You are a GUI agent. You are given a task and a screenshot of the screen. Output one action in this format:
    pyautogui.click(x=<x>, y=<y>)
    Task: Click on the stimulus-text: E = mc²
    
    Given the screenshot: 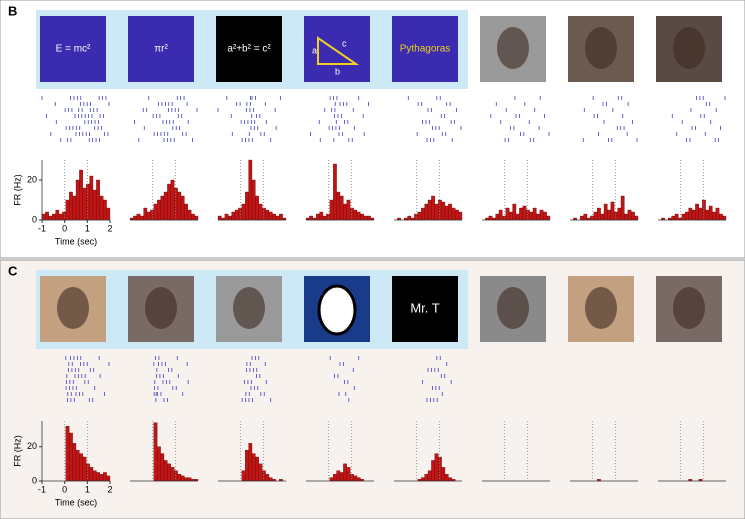 What is the action you would take?
    pyautogui.click(x=73, y=49)
    